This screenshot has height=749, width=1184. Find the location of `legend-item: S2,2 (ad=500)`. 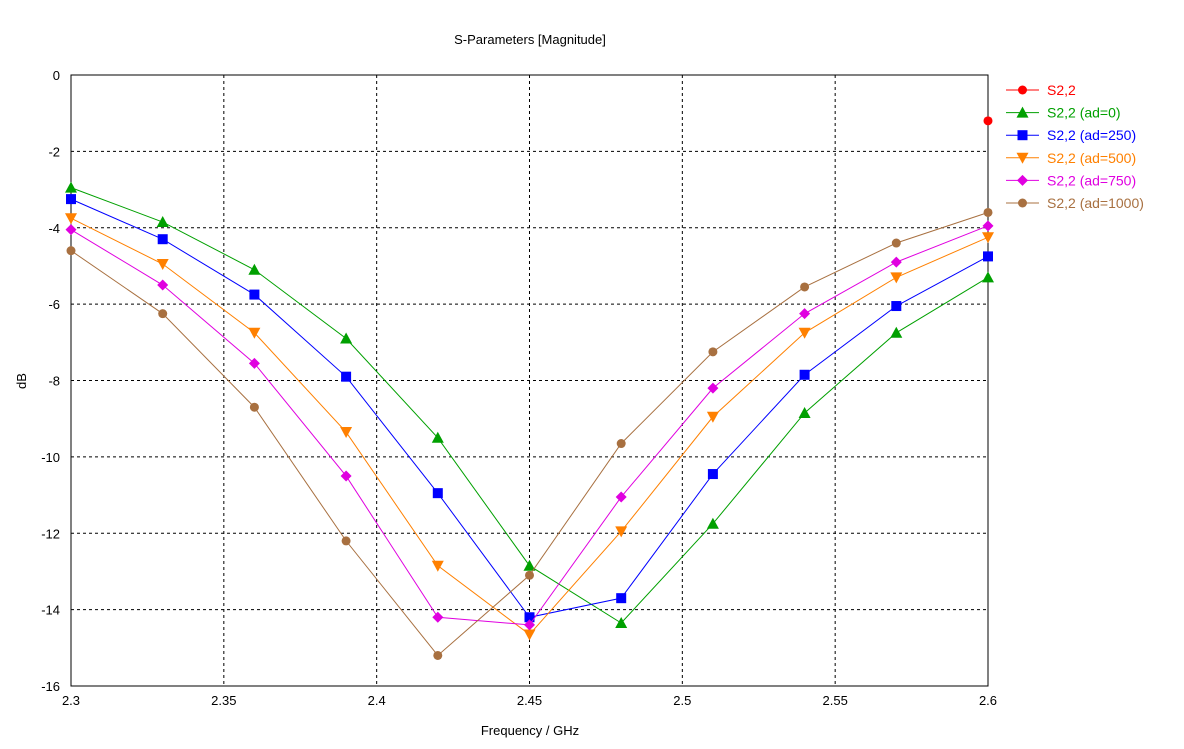

legend-item: S2,2 (ad=500) is located at coordinates (1071, 158).